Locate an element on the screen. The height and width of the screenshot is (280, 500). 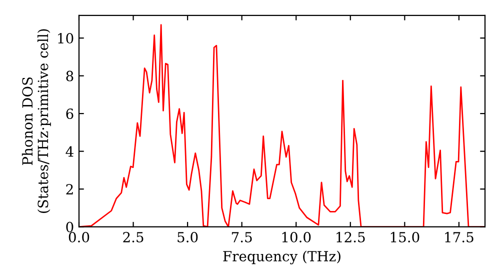
y-axis-title: Phonon DOS (States/THz·primitive cell) is located at coordinates (36, 121).